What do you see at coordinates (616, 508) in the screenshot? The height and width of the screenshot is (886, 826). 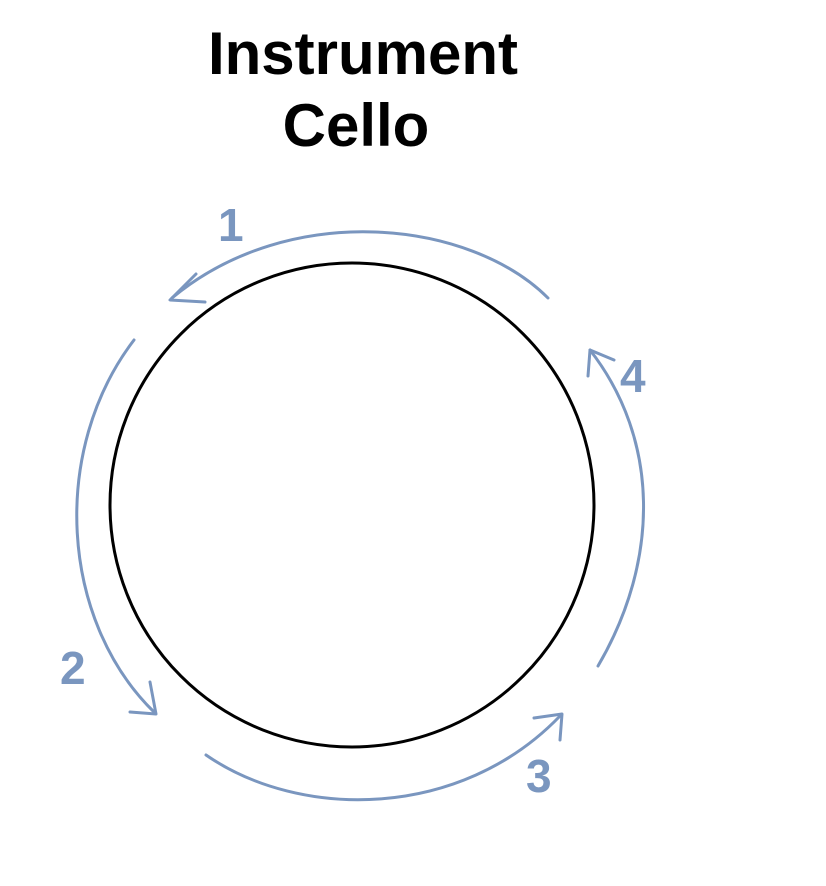 I see `step-4-arrow` at bounding box center [616, 508].